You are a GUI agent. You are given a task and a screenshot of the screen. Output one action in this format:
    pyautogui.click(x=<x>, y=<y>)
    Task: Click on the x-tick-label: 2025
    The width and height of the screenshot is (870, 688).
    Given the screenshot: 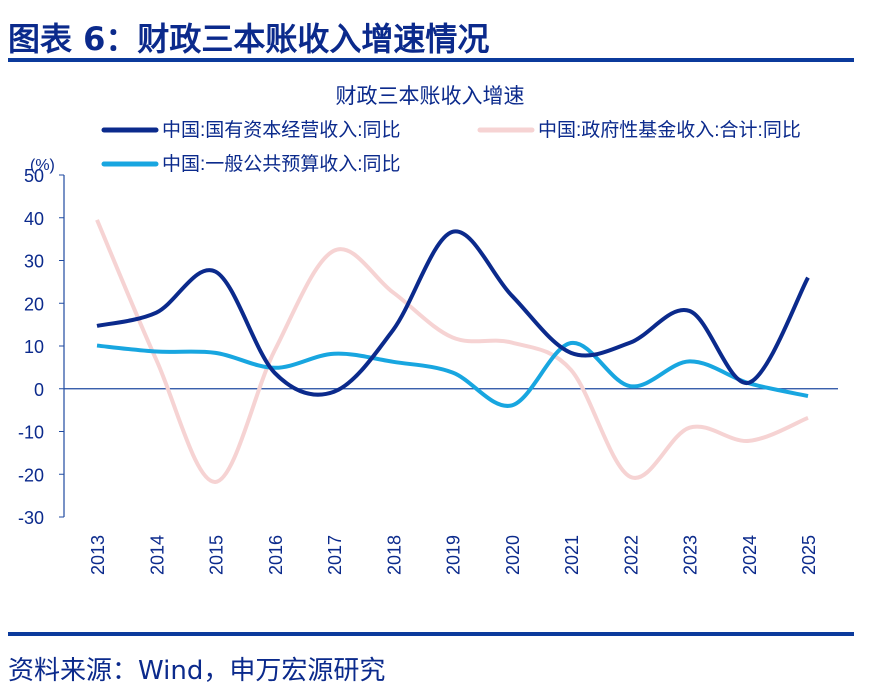 What is the action you would take?
    pyautogui.click(x=809, y=555)
    